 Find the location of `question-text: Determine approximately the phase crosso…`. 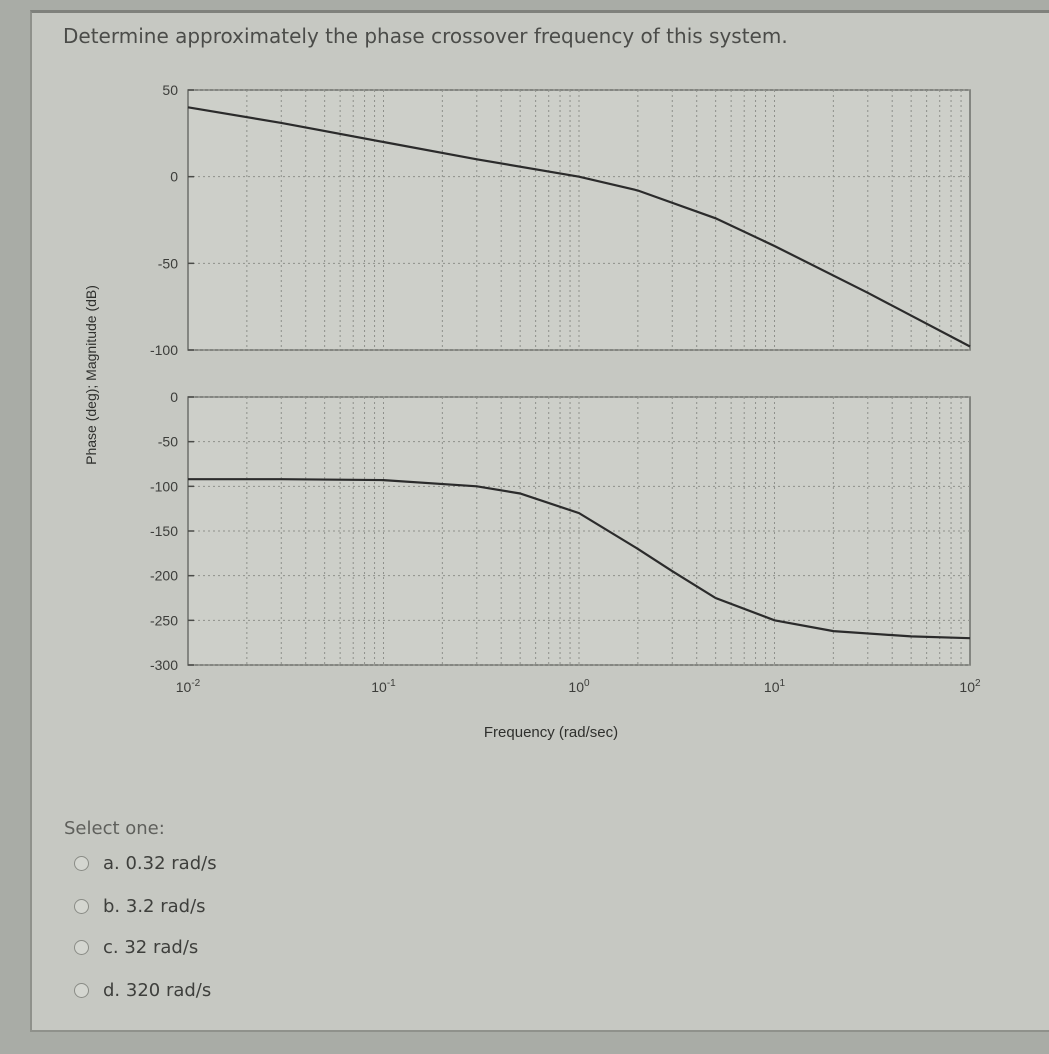

question-text: Determine approximately the phase crosso… is located at coordinates (425, 36).